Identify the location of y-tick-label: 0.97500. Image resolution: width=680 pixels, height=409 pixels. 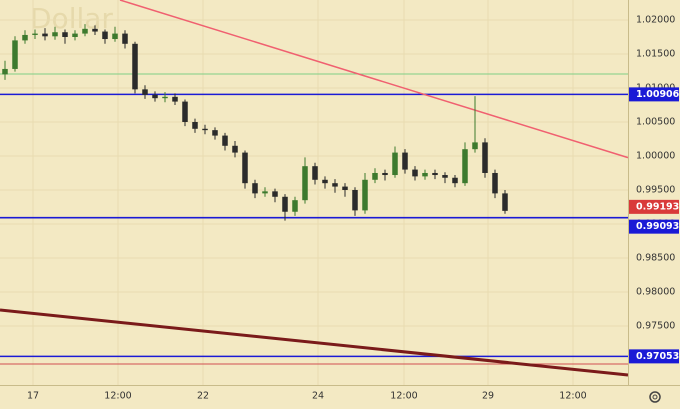
(655, 325).